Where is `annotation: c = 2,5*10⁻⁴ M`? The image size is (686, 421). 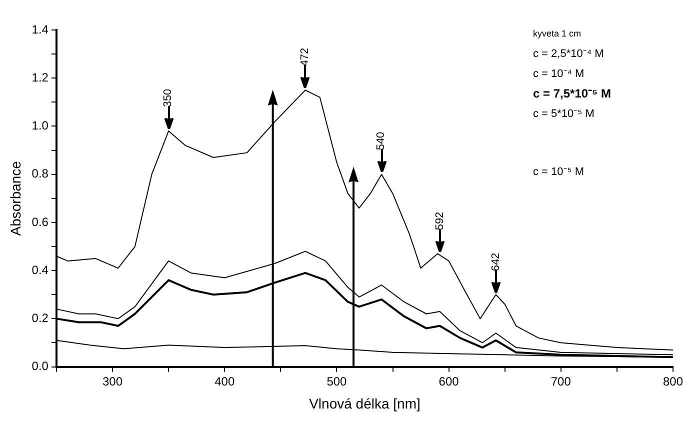
annotation: c = 2,5*10⁻⁴ M is located at coordinates (568, 54).